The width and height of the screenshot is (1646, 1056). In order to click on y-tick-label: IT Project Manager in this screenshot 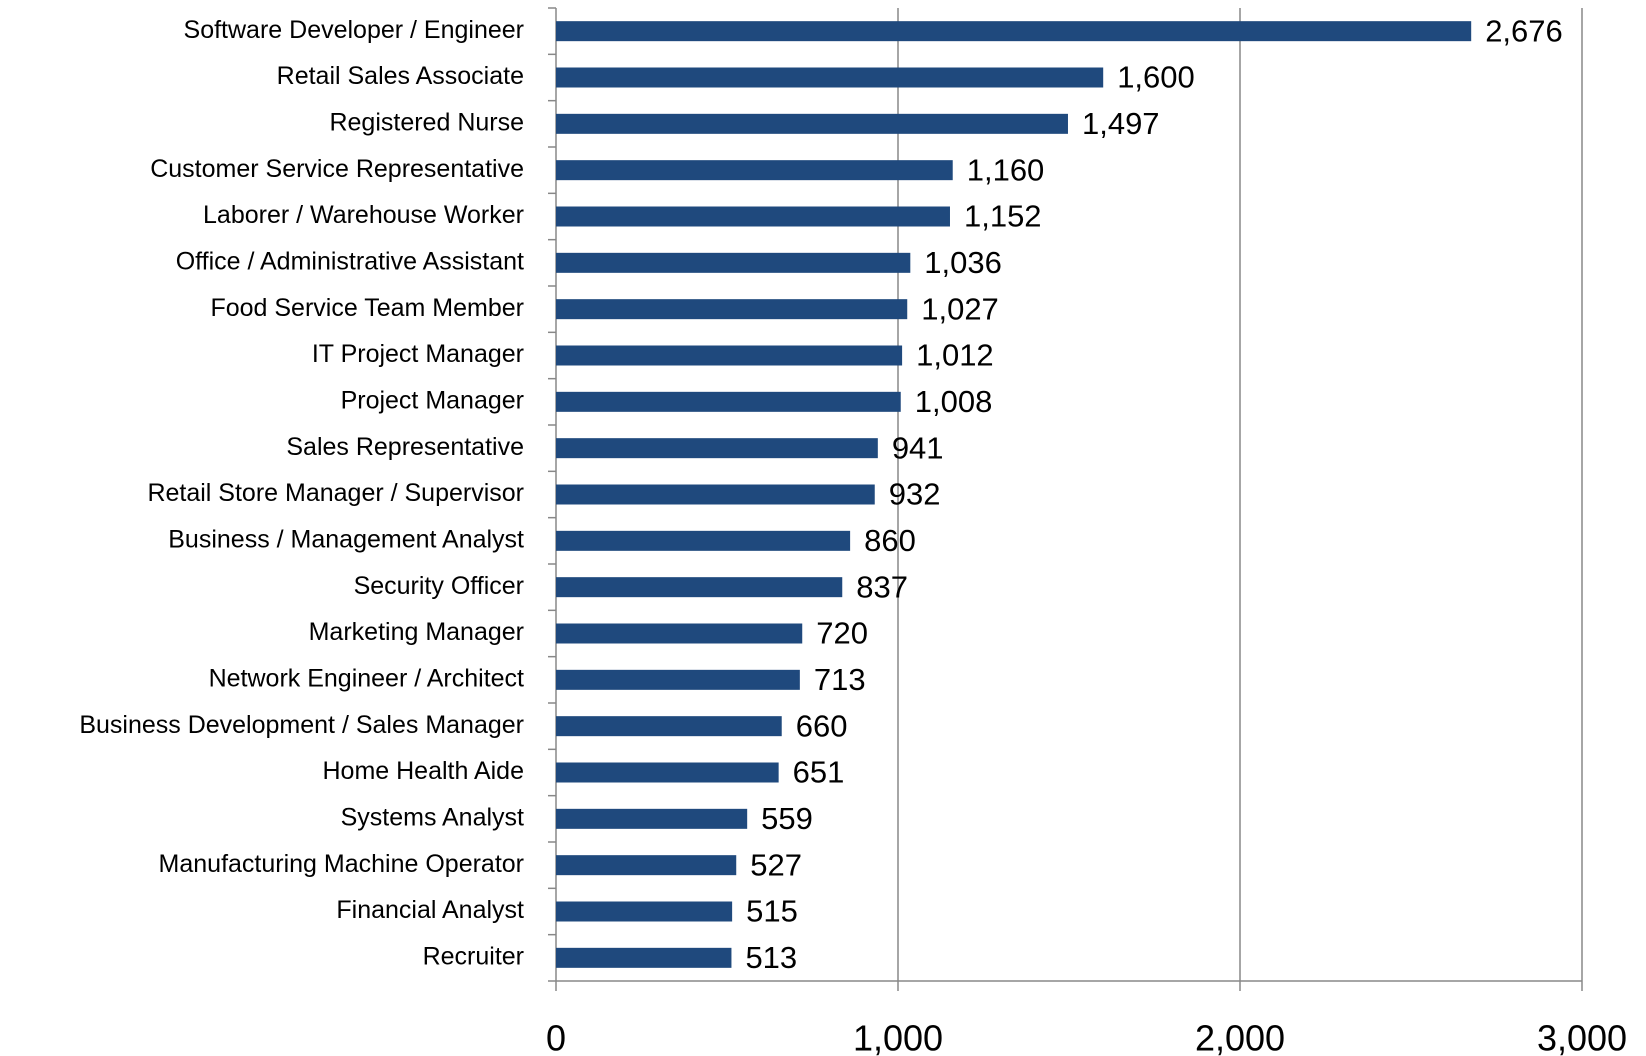, I will do `click(418, 354)`.